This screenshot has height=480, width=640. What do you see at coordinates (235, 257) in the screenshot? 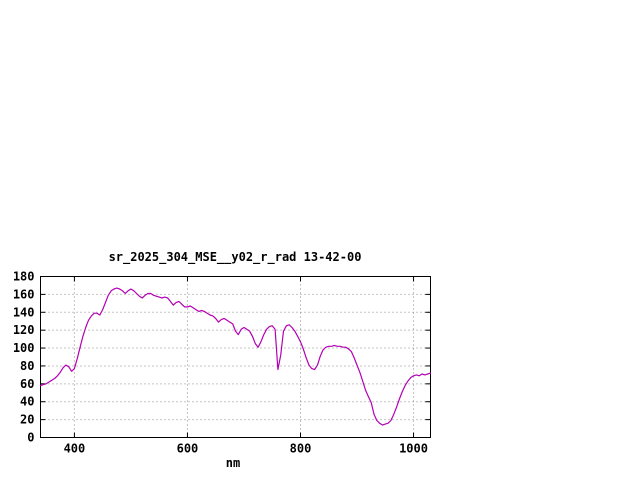
I see `chart-title: sr_2025_304_MSE__y02_r_rad 13-42-00` at bounding box center [235, 257].